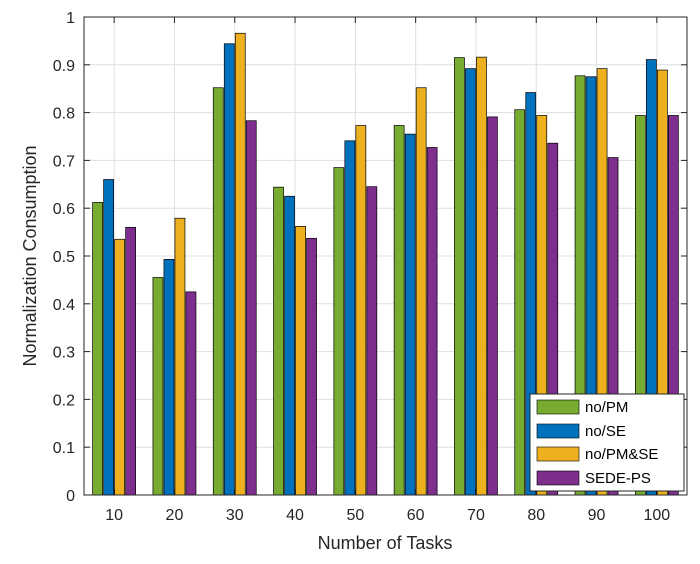 The width and height of the screenshot is (700, 564). Describe the element at coordinates (175, 515) in the screenshot. I see `x-tick-label: 20` at that location.